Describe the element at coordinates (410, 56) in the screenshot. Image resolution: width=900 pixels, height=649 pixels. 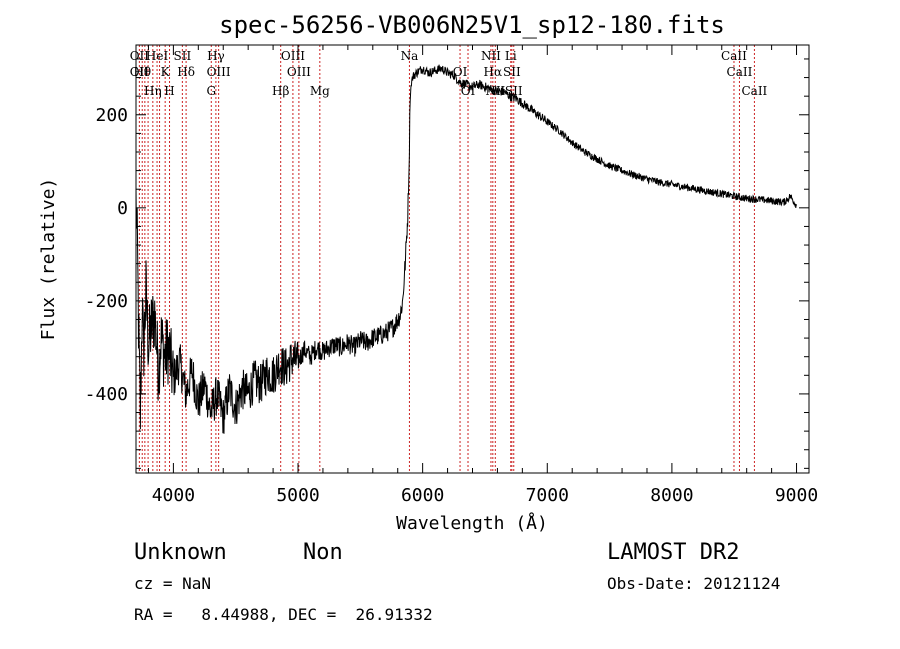
I see `line-marker-label: Na` at that location.